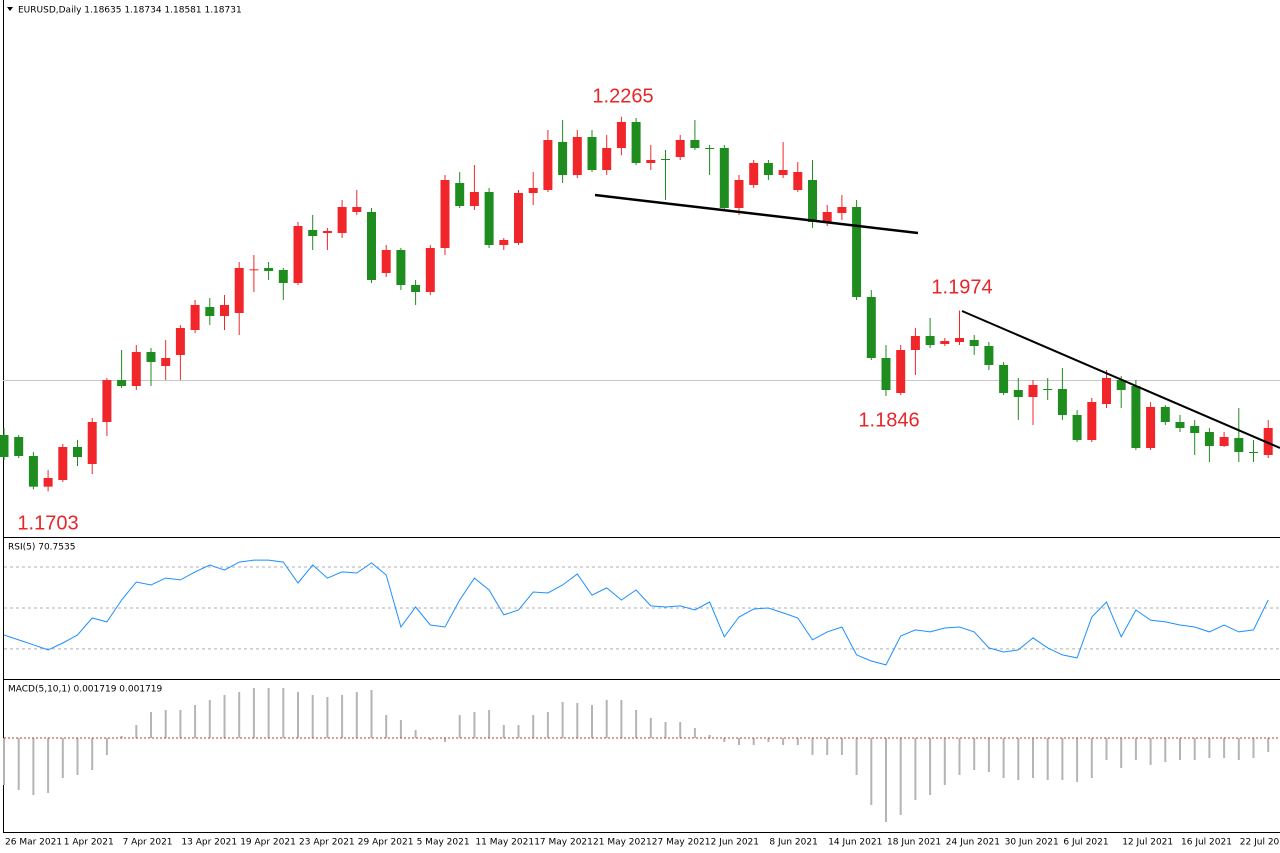 The width and height of the screenshot is (1280, 853). I want to click on x-tick-label: 17 May 2021, so click(563, 843).